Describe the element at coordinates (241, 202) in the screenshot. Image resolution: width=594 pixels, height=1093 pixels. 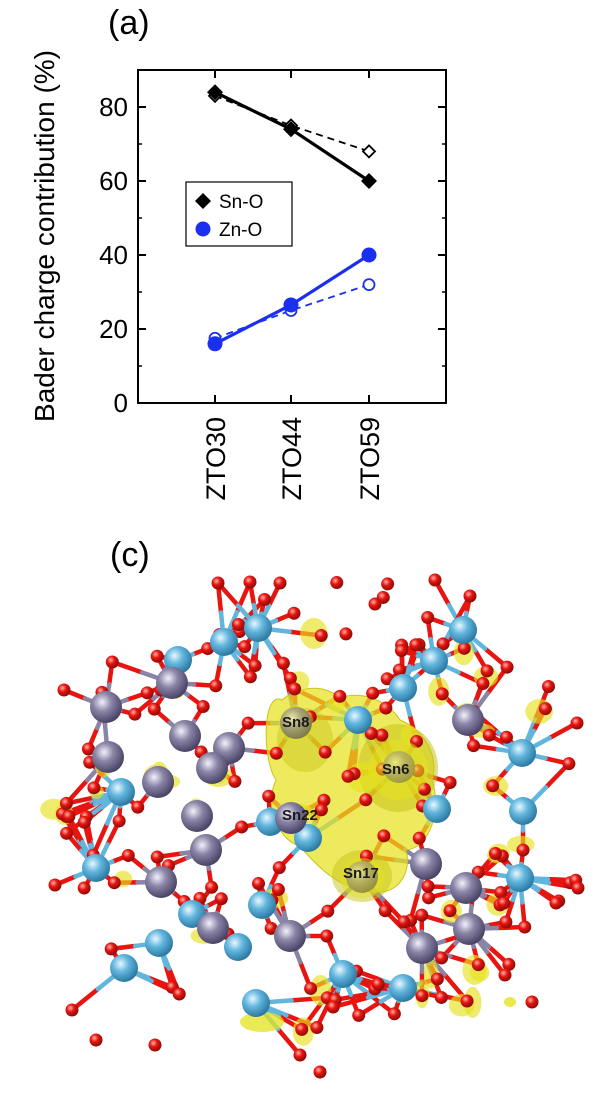
I see `legend-sn-o-label: Sn-O` at that location.